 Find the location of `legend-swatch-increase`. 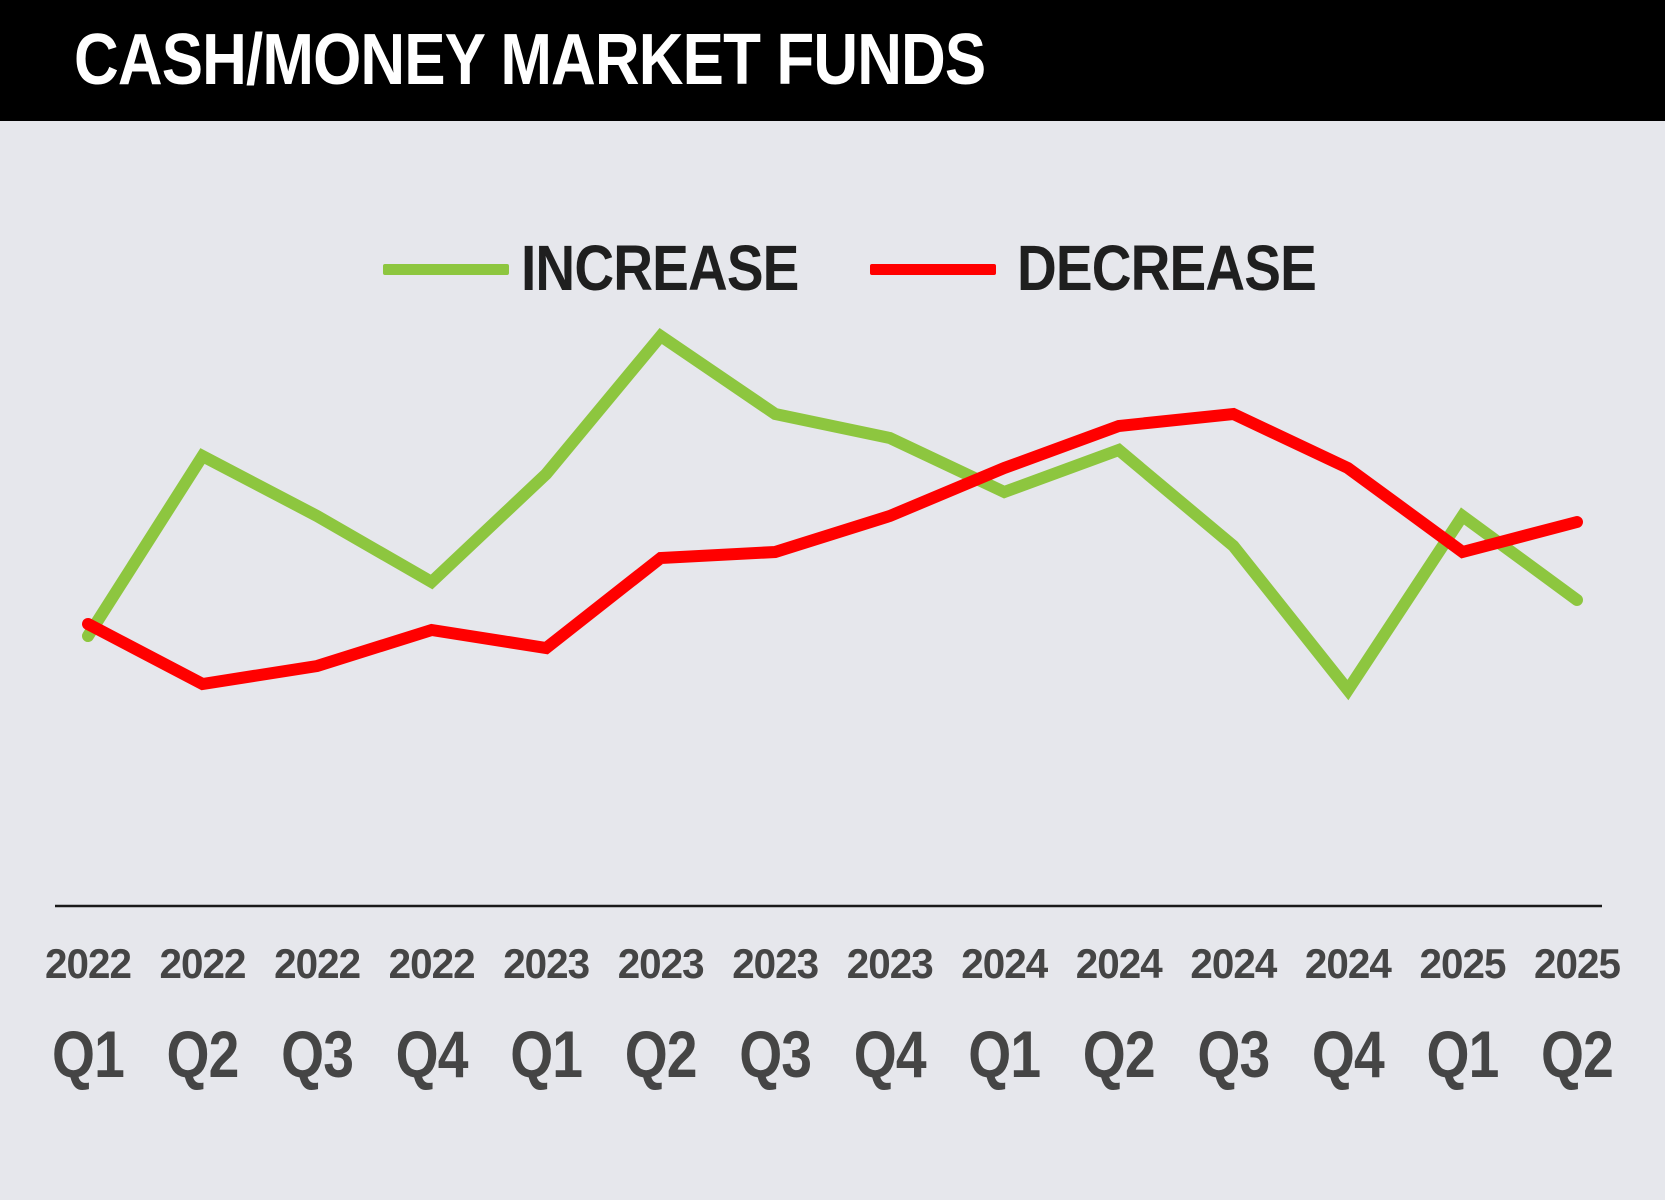

legend-swatch-increase is located at coordinates (446, 269).